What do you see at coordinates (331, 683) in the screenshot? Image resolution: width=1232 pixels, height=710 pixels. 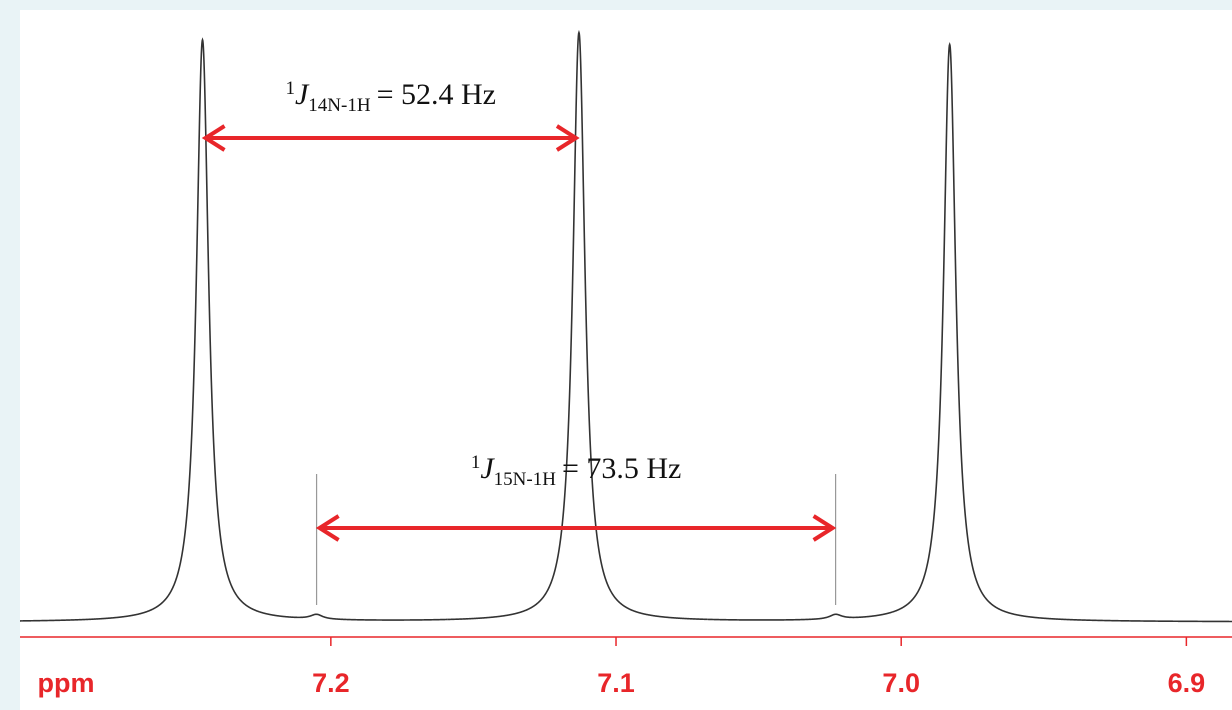 I see `x-tick-label: 7.2` at bounding box center [331, 683].